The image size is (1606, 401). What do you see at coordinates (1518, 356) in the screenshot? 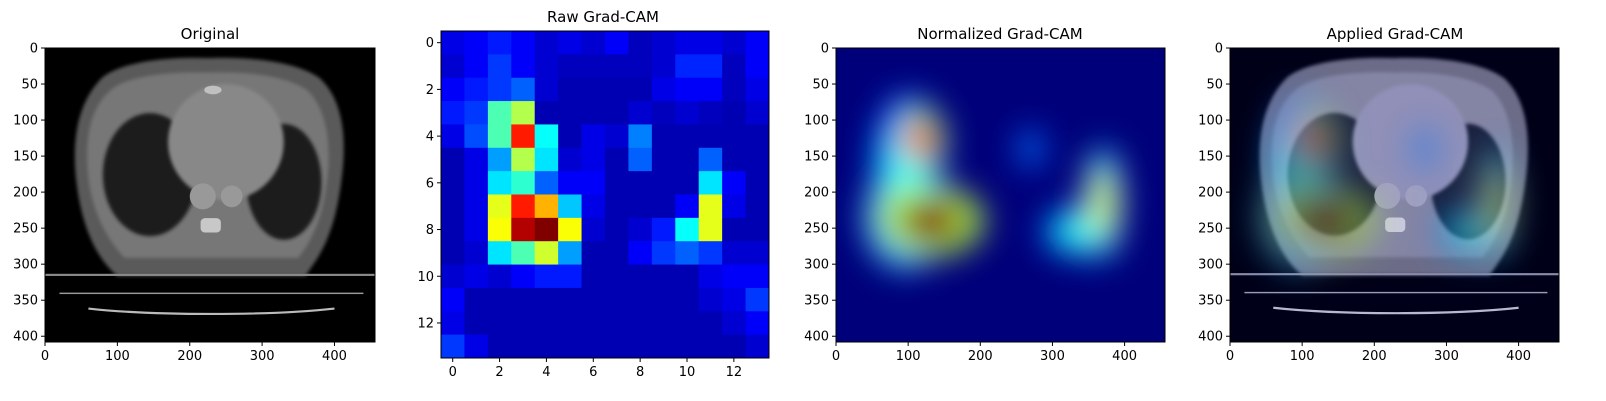
I see `x-tick-label: 400` at bounding box center [1518, 356].